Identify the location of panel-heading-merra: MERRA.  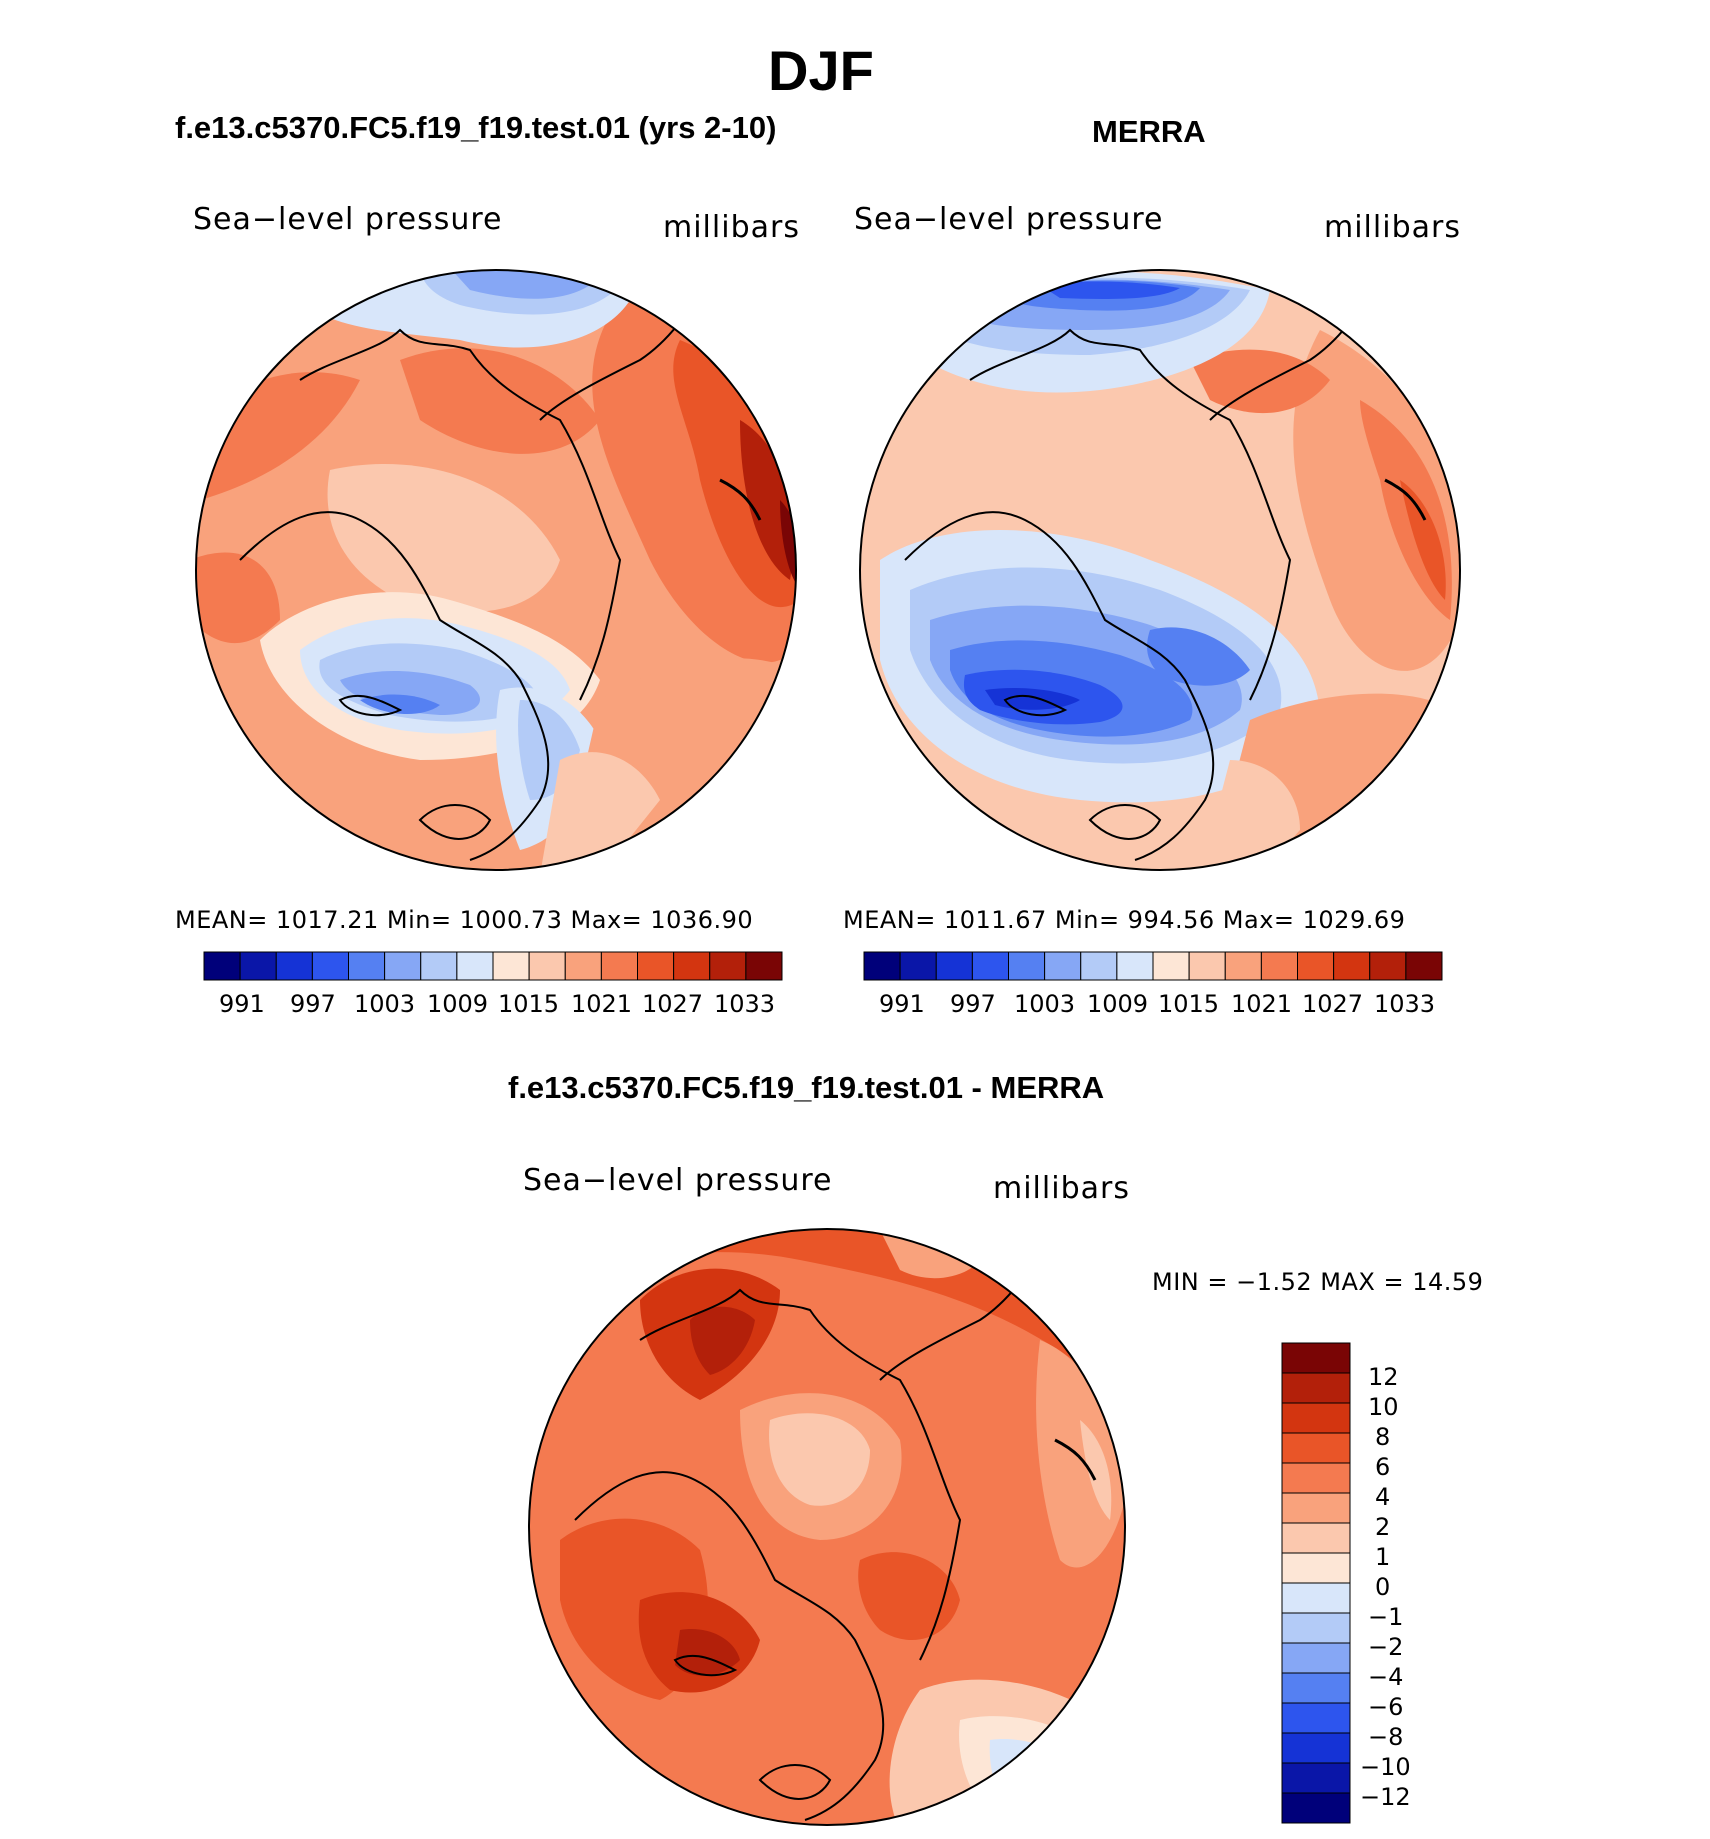
(1149, 131).